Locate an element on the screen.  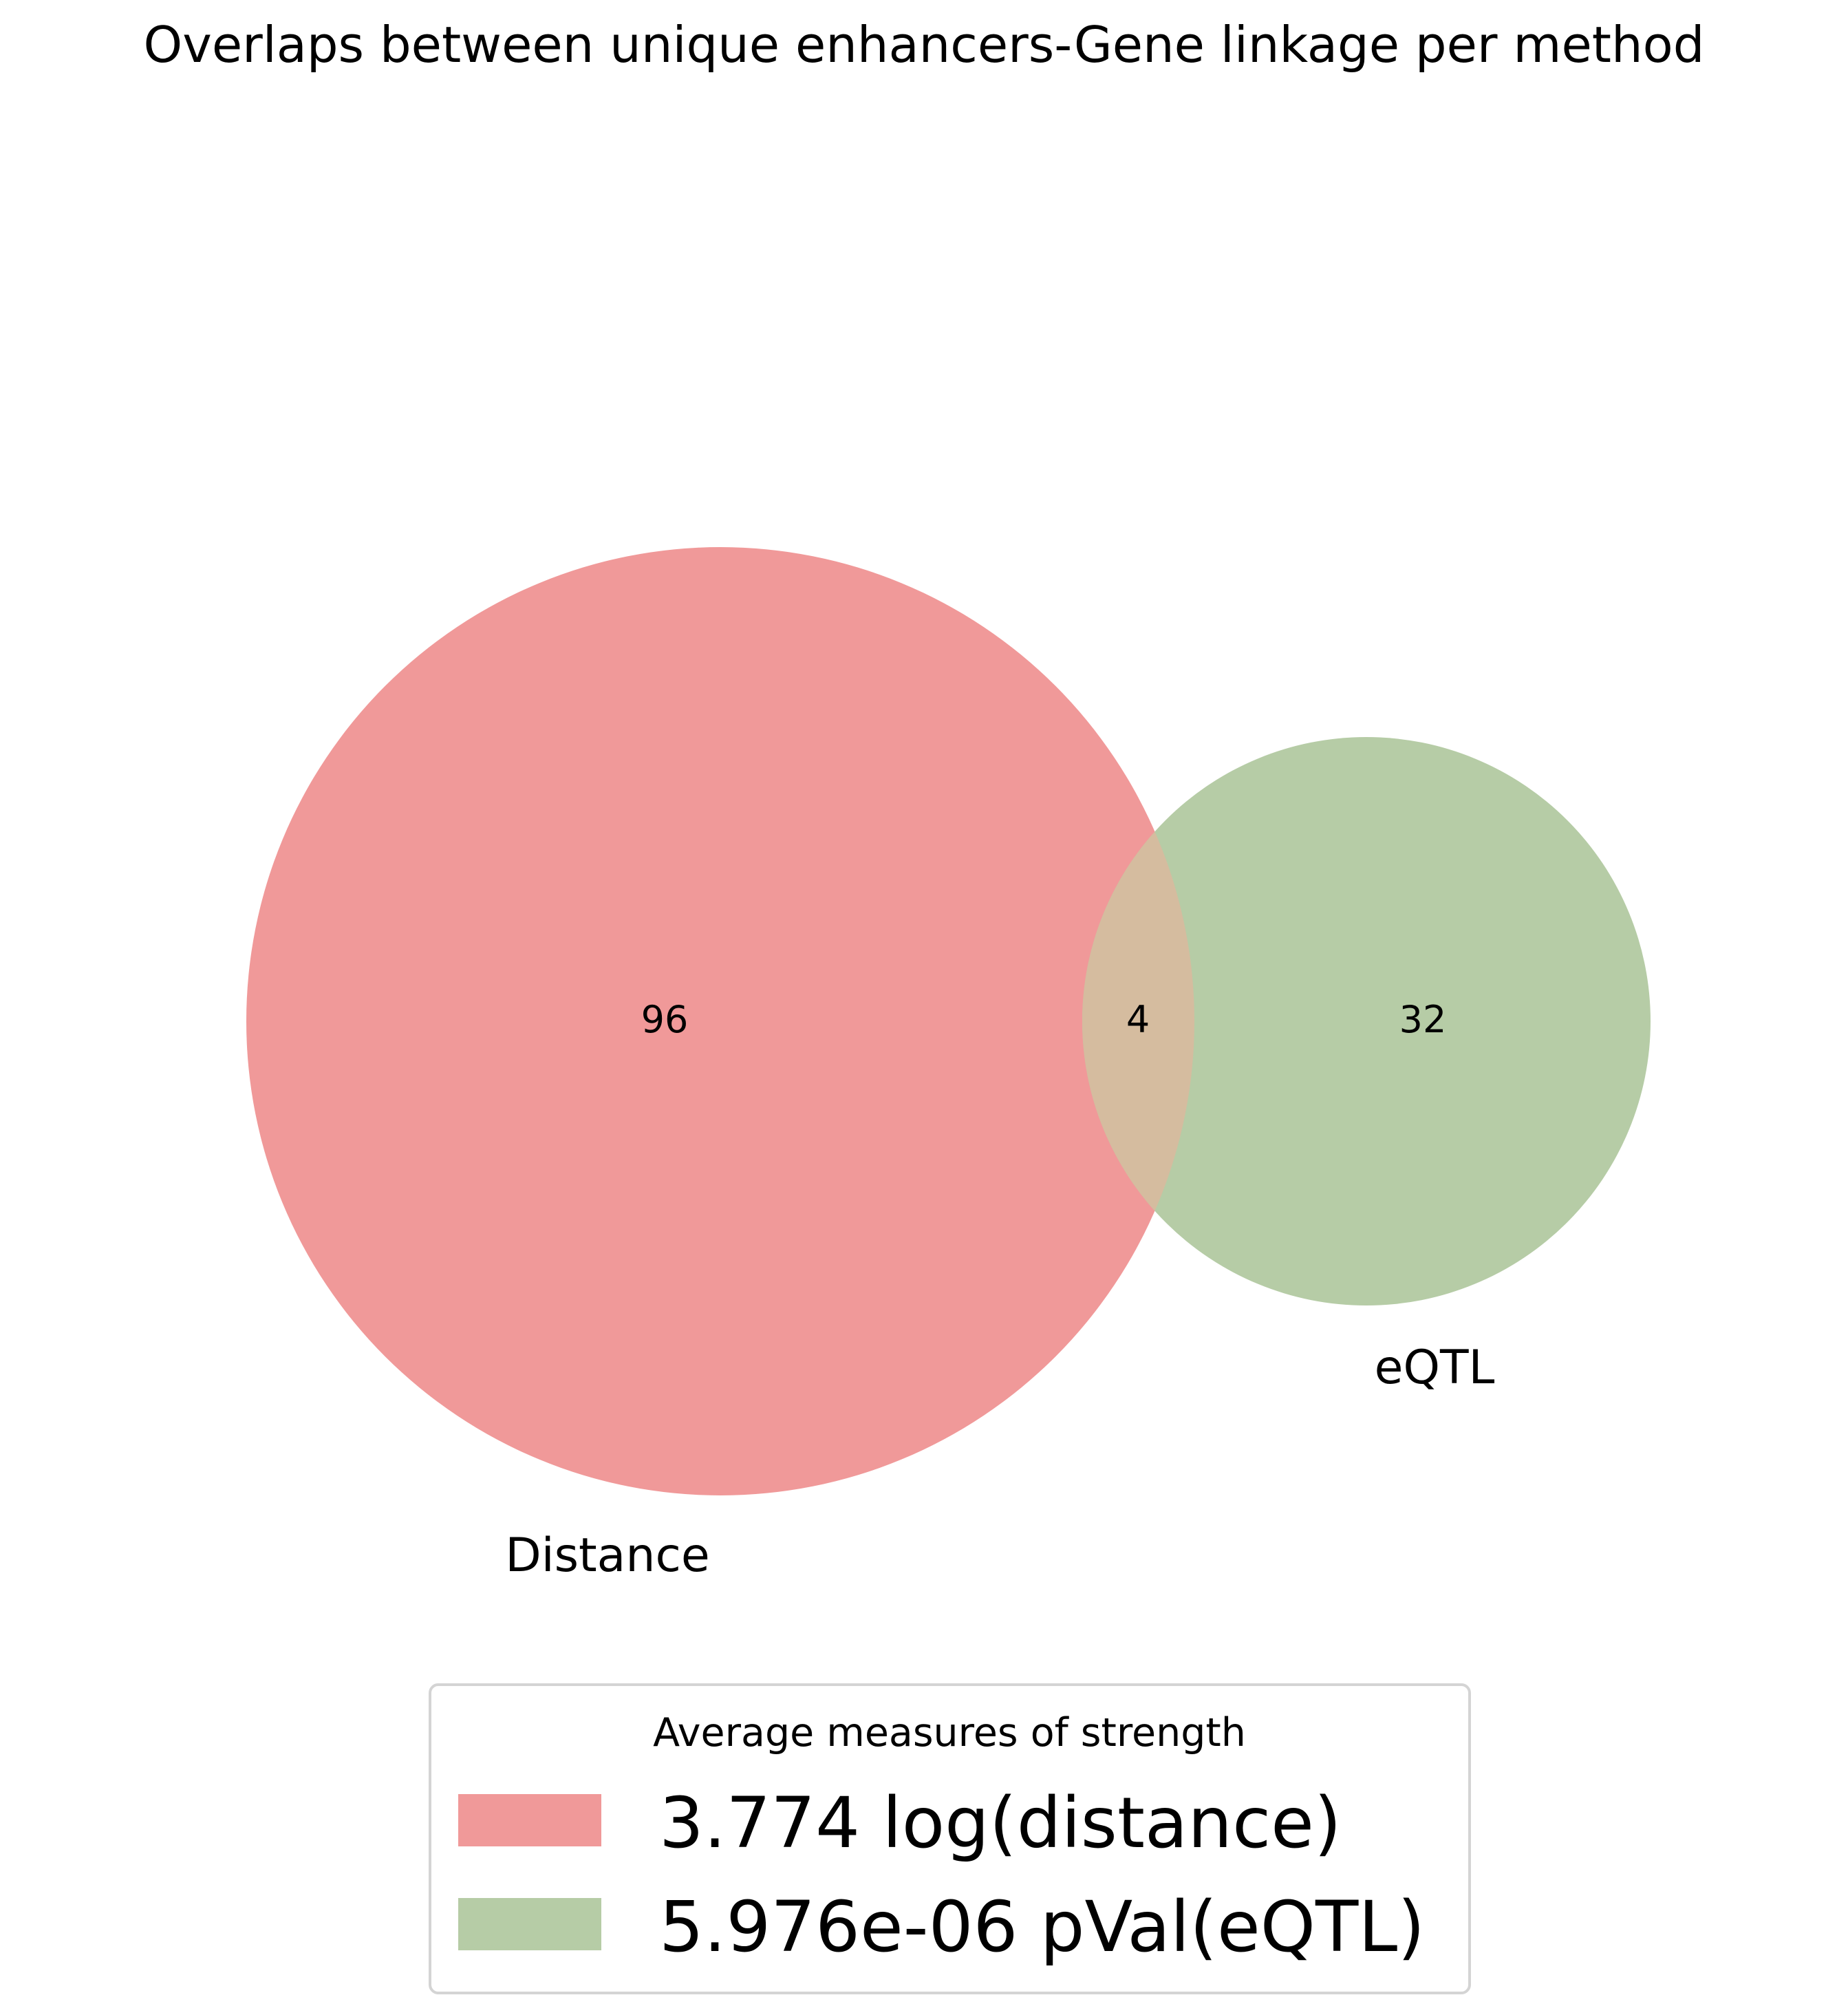
legend-frame is located at coordinates (950, 1838).